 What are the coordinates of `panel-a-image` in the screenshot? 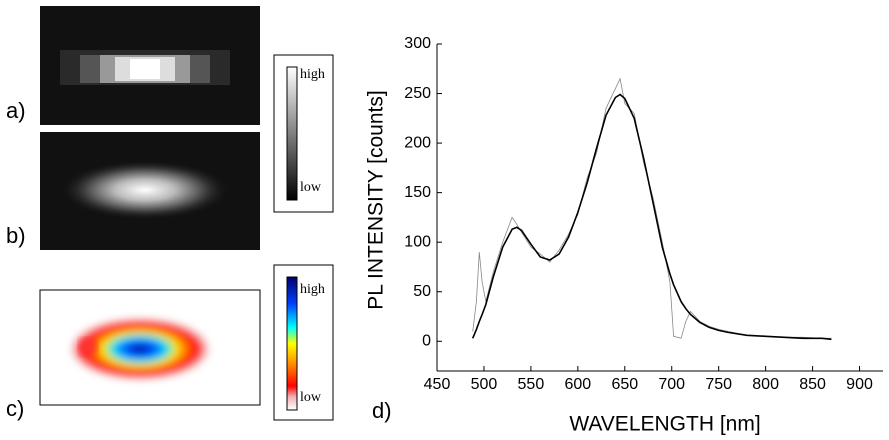 It's located at (150, 65).